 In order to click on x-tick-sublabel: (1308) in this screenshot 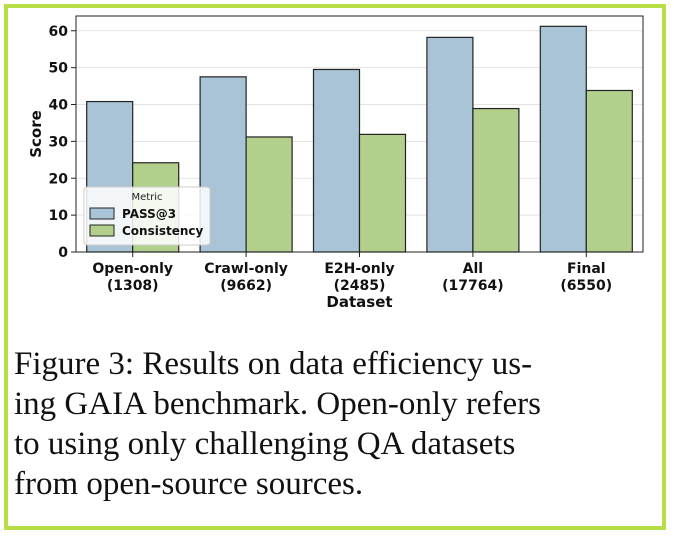, I will do `click(133, 286)`.